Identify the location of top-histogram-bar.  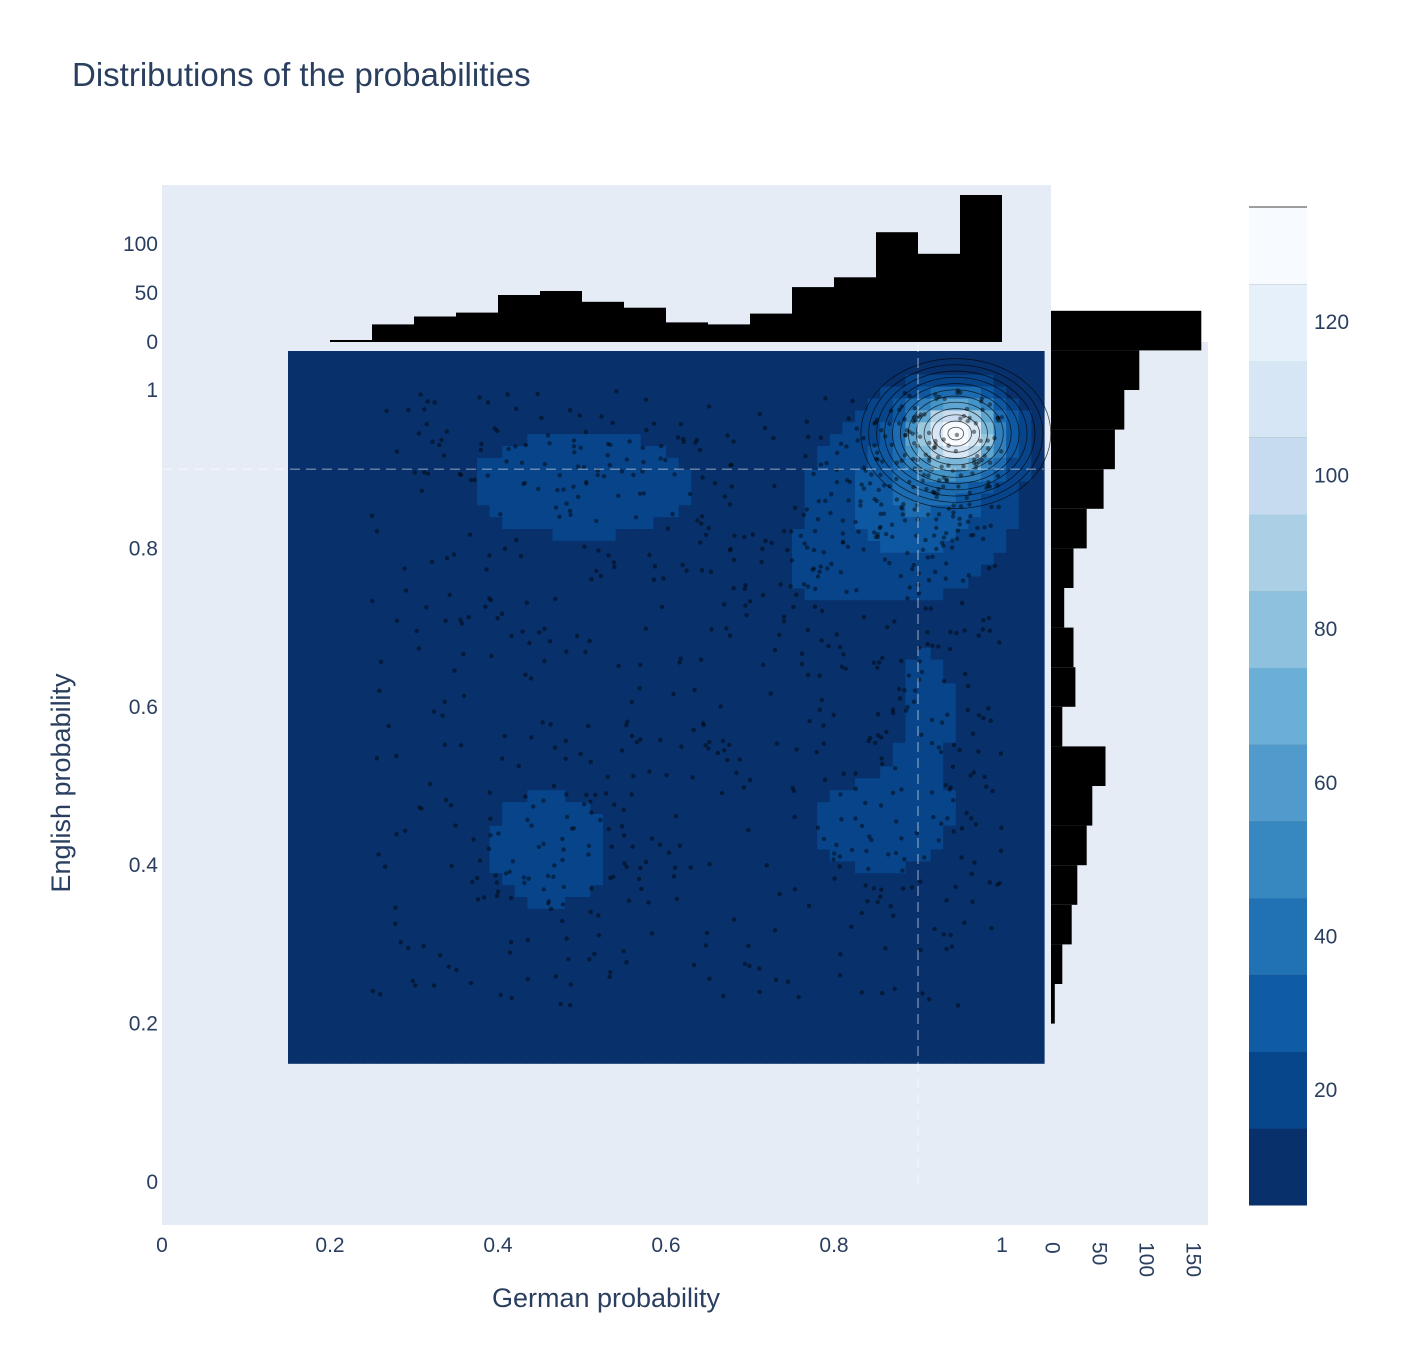
(351, 341).